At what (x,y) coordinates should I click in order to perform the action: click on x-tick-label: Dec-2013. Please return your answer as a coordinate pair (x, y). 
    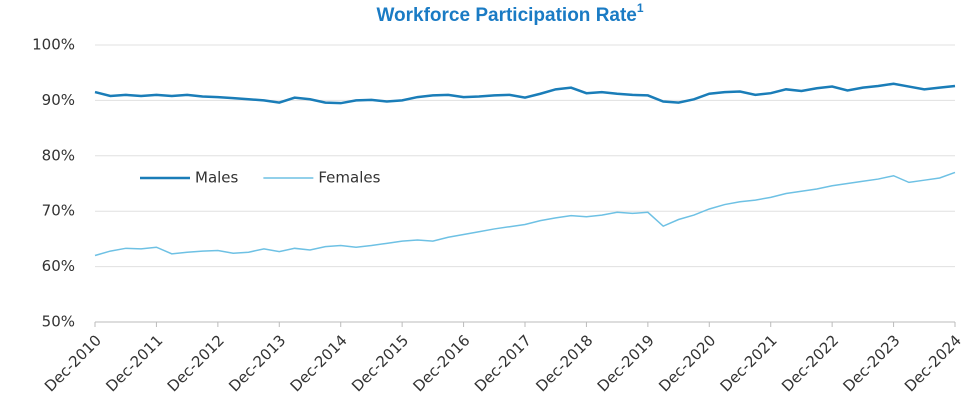
    Looking at the image, I should click on (257, 363).